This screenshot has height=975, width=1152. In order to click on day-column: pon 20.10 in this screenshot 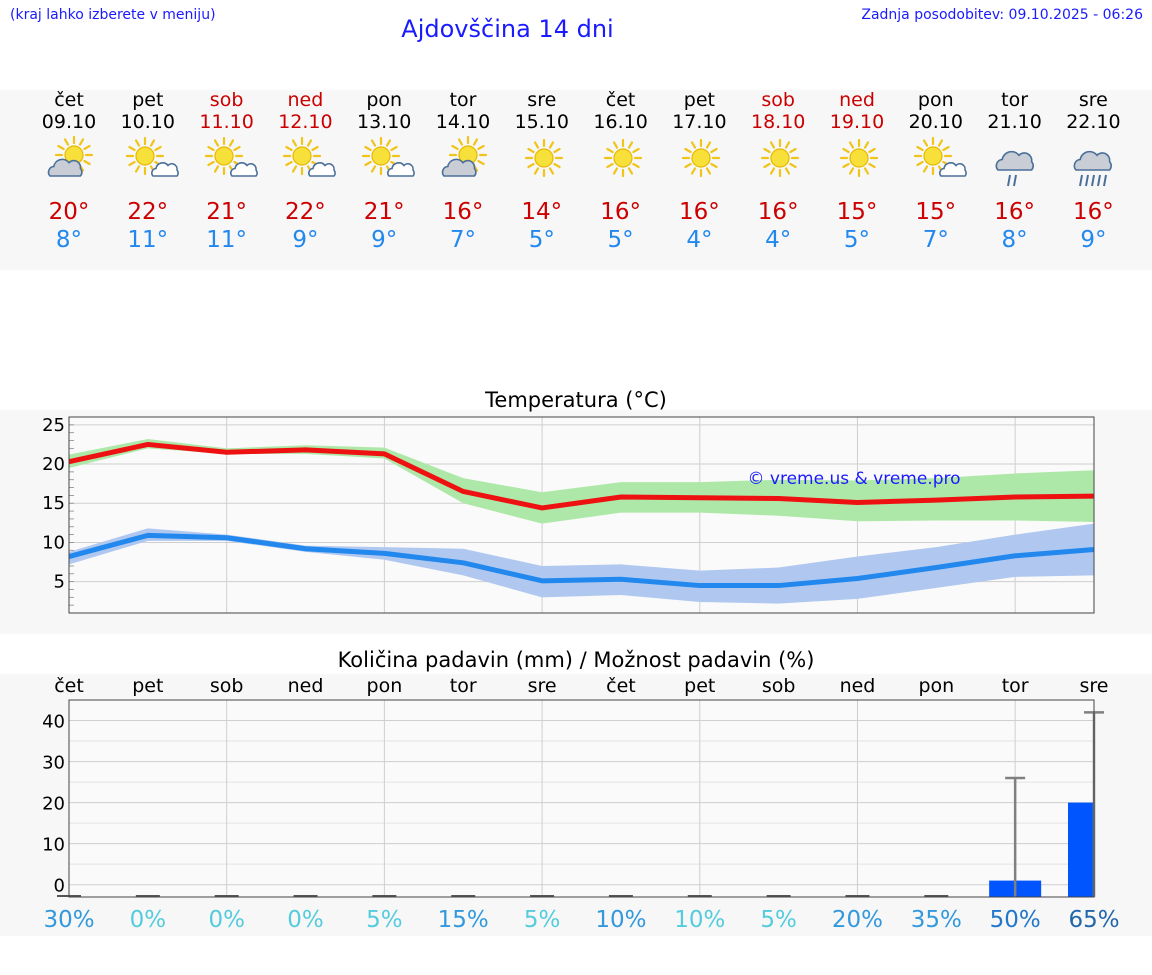, I will do `click(936, 111)`.